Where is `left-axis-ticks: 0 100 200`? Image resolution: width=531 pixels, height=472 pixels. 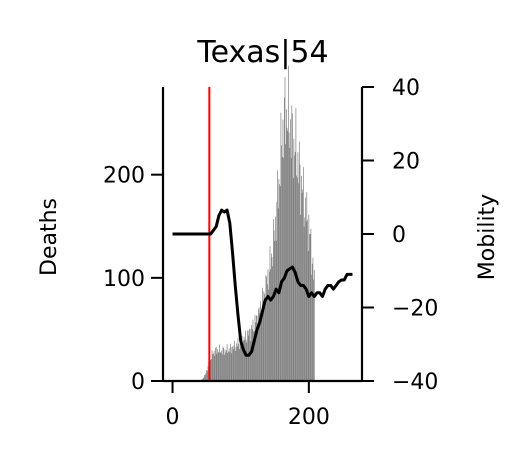
left-axis-ticks: 0 100 200 is located at coordinates (133, 279).